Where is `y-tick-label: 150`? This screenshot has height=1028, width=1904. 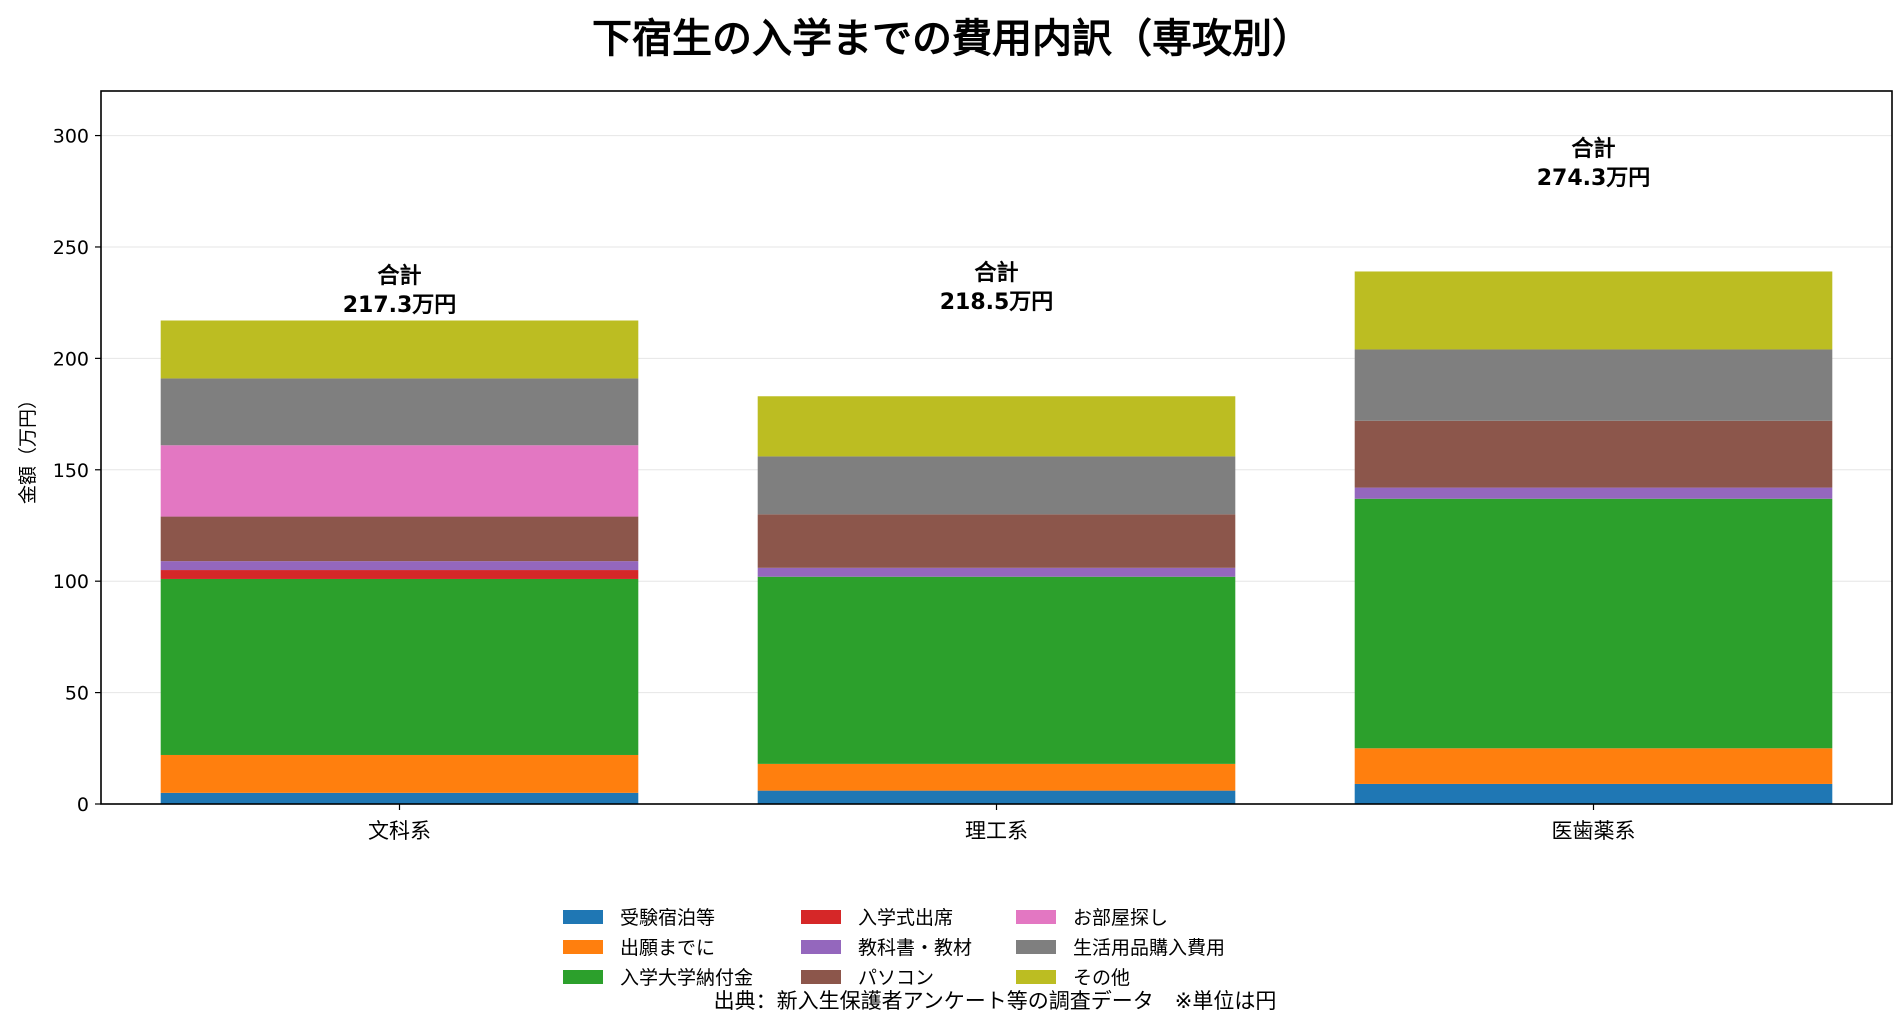 y-tick-label: 150 is located at coordinates (71, 471).